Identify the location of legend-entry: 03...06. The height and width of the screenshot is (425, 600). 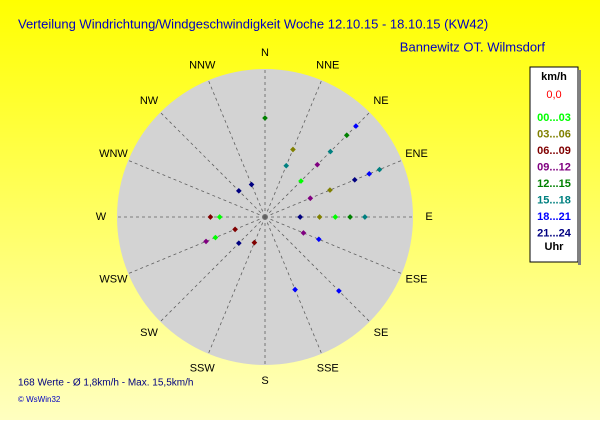
(554, 134).